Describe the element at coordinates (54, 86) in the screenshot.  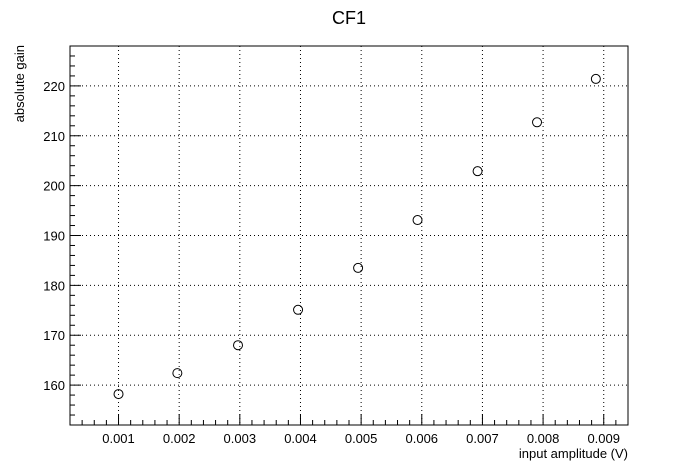
I see `y-tick-label: 220` at that location.